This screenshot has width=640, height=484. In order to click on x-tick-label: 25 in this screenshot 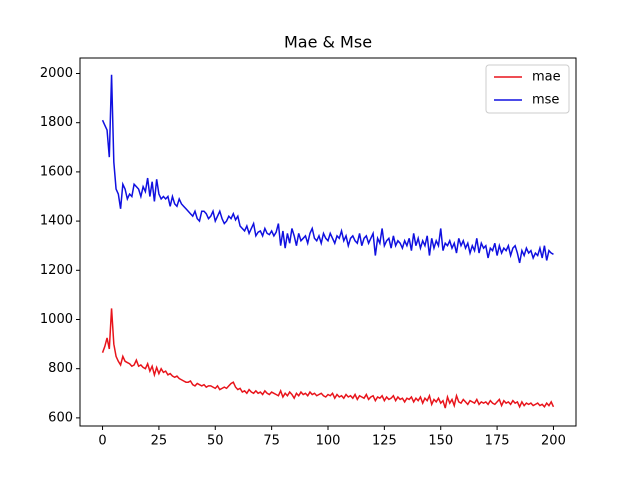, I will do `click(159, 441)`.